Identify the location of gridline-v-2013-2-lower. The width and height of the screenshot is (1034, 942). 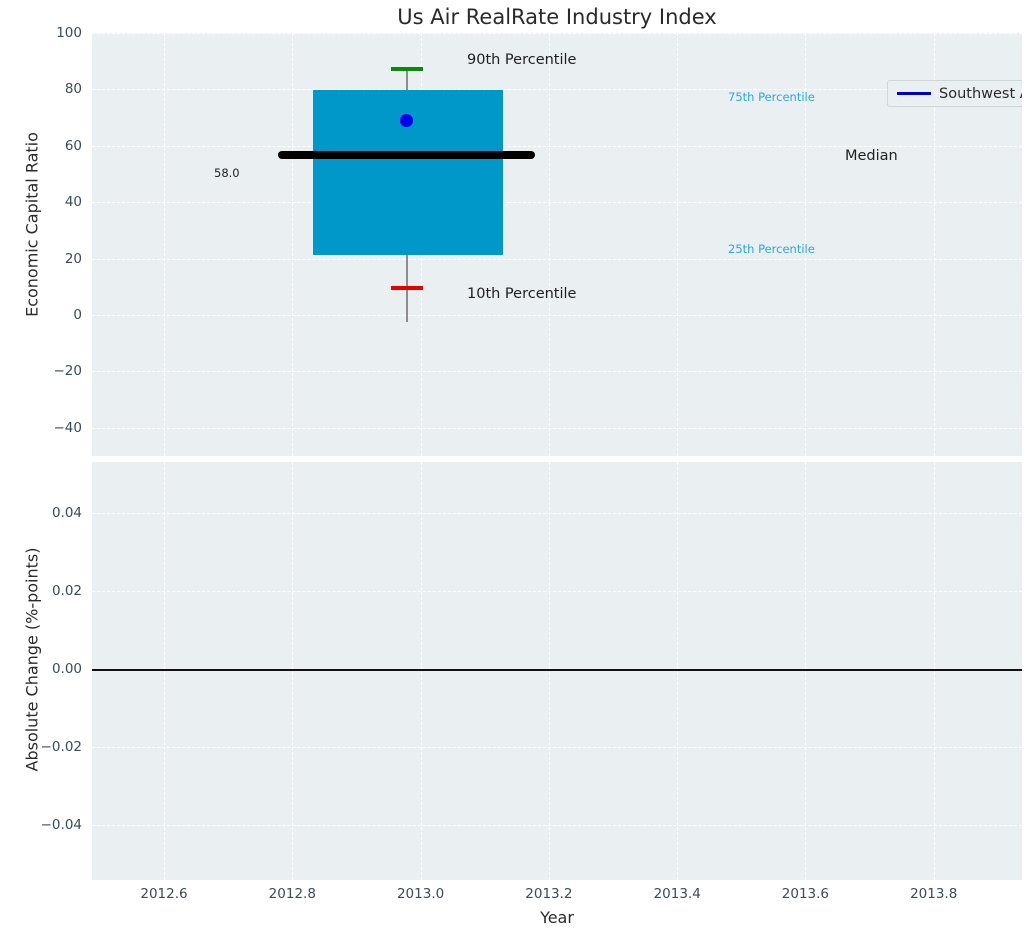
(549, 671).